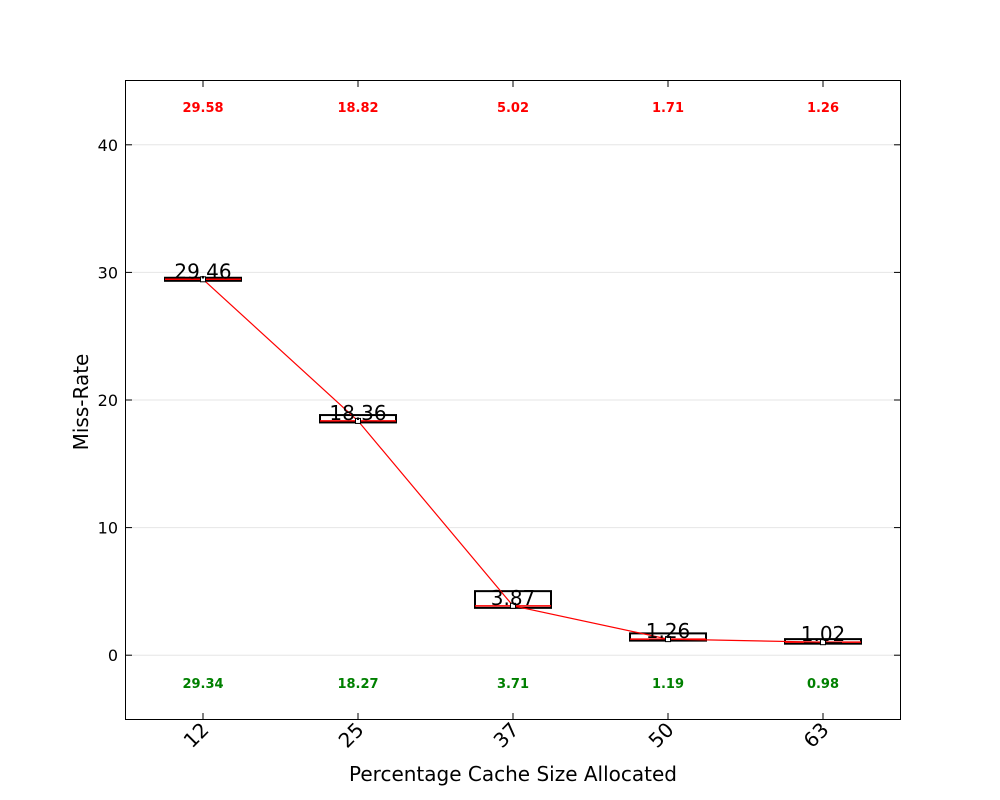 This screenshot has width=1000, height=800. Describe the element at coordinates (202, 108) in the screenshot. I see `max-value-label: 29.58` at that location.